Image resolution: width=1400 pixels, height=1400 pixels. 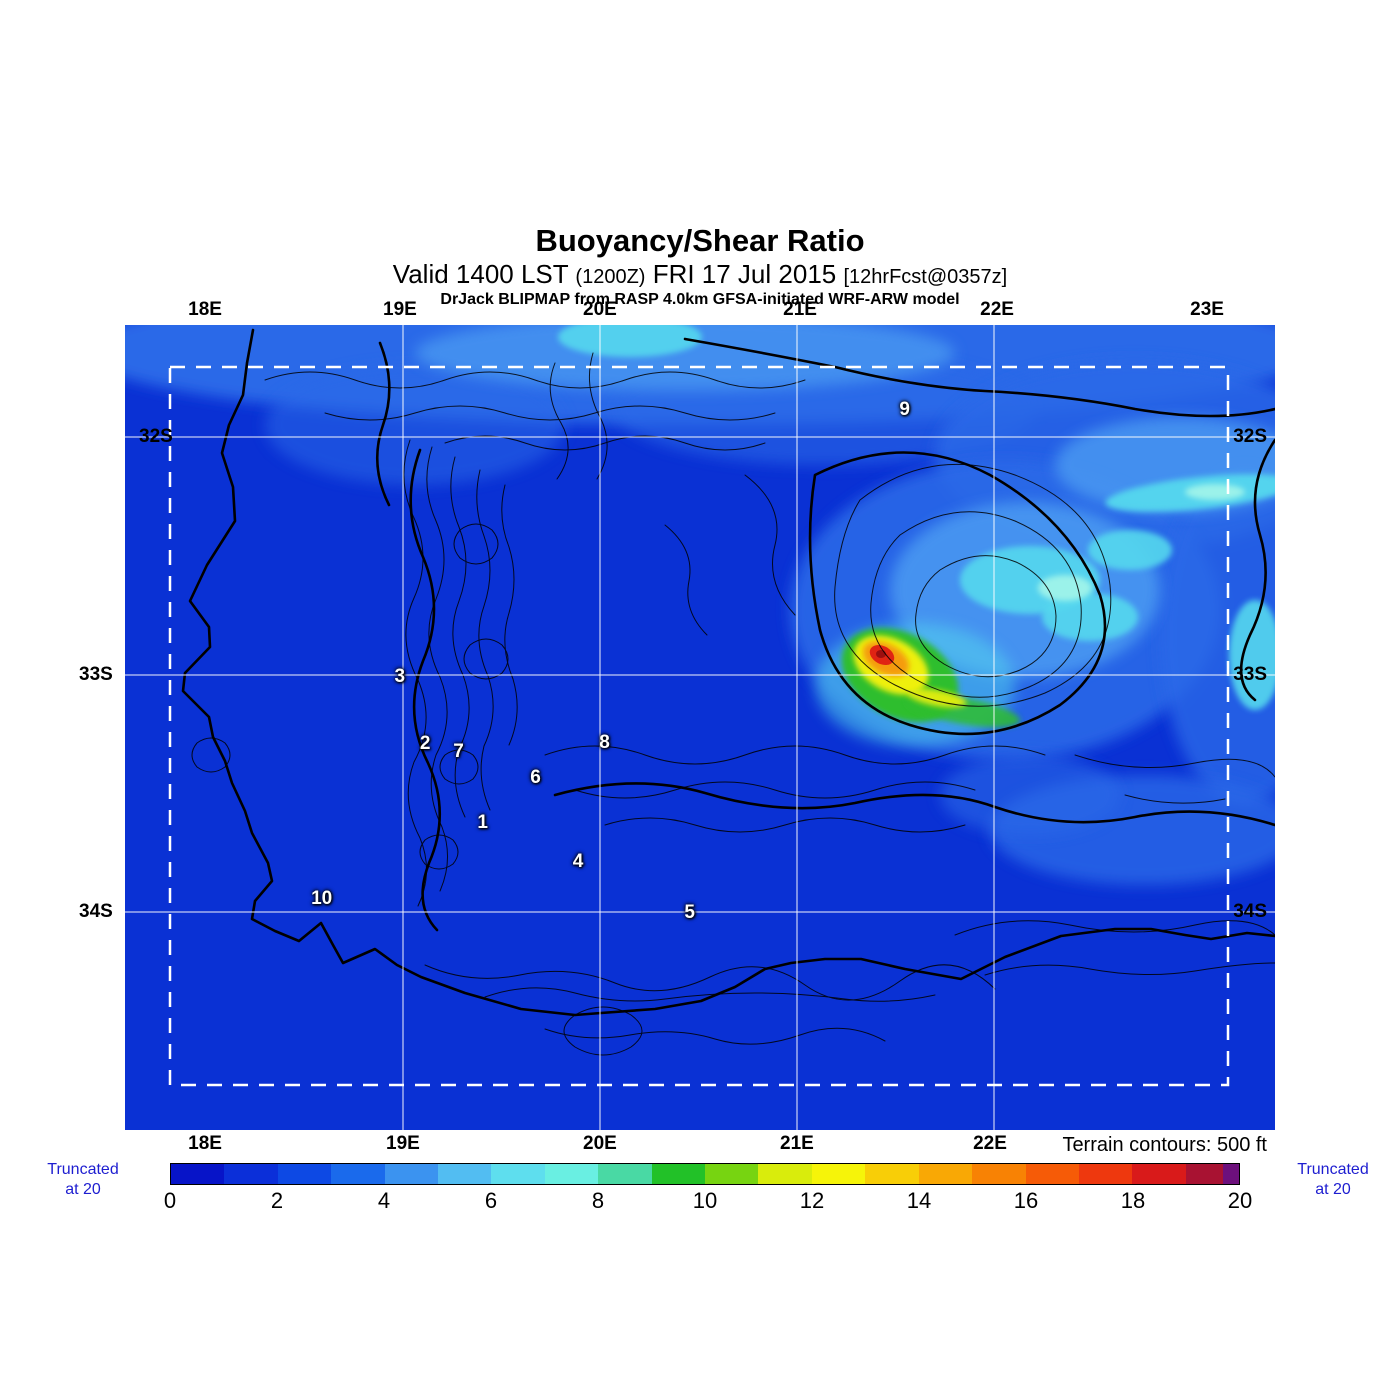 I want to click on colorbar-tick: 14, so click(x=919, y=1200).